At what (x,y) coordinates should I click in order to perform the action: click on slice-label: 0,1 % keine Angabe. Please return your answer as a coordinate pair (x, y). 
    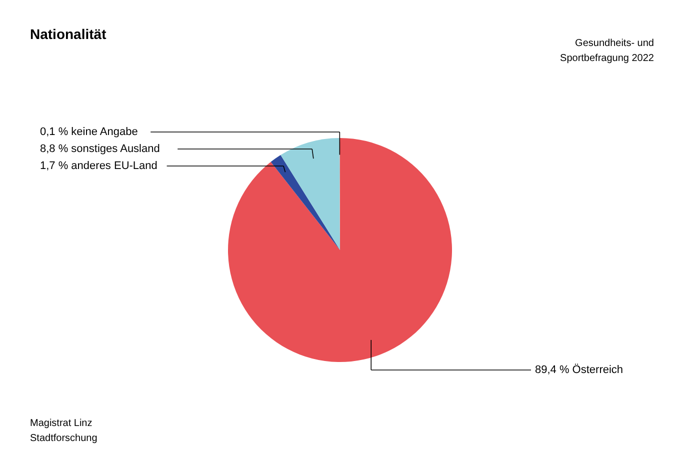
    Looking at the image, I should click on (89, 132).